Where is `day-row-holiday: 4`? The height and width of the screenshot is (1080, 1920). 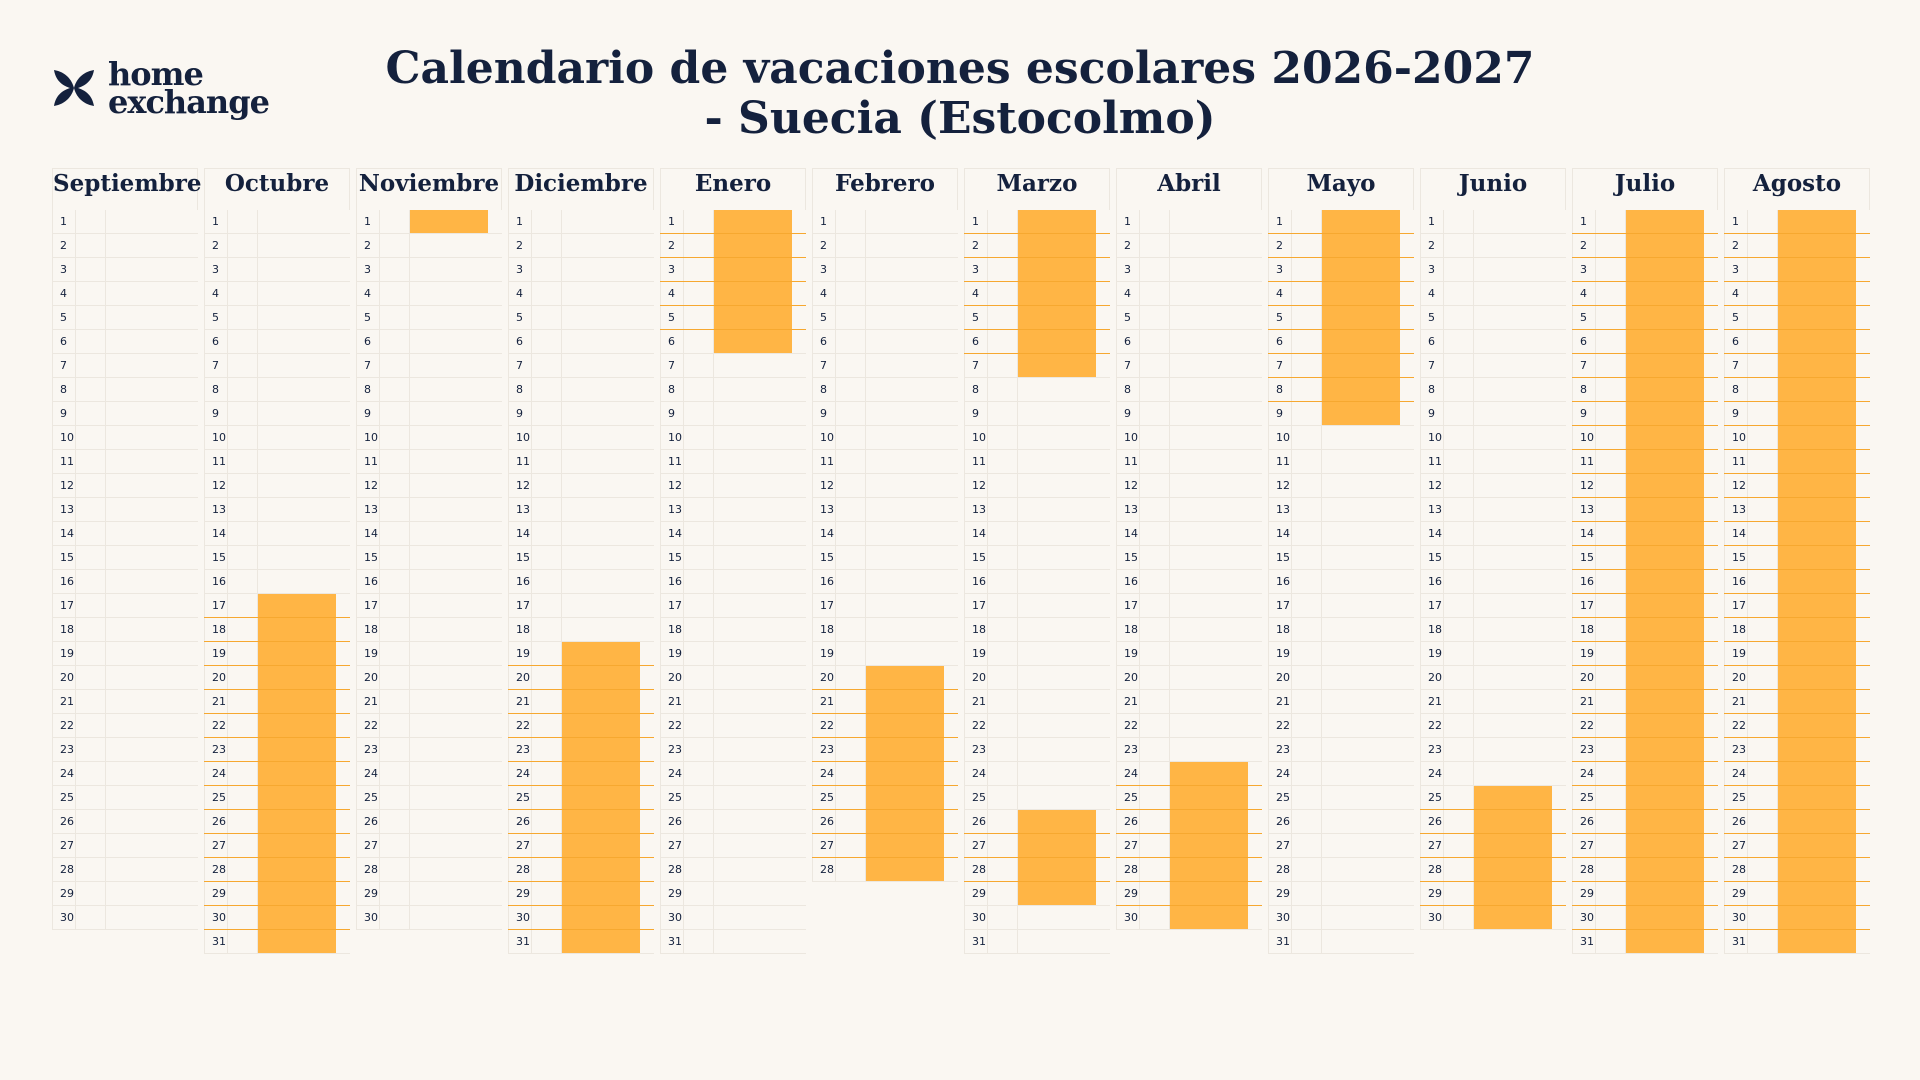
day-row-holiday: 4 is located at coordinates (1645, 294).